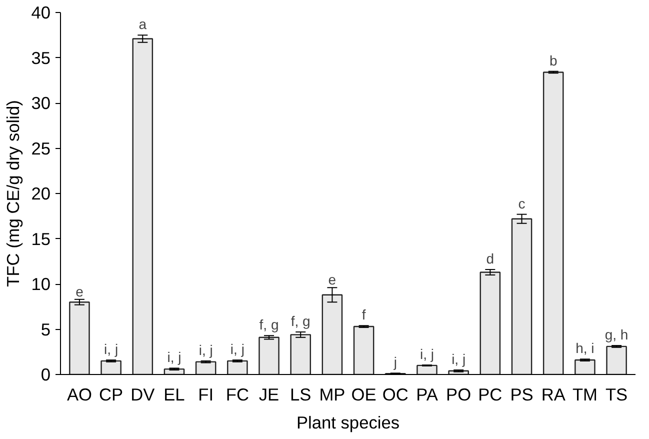 Image resolution: width=649 pixels, height=439 pixels. I want to click on y-axis-title: TFC (mg CE/g dry solid), so click(13, 193).